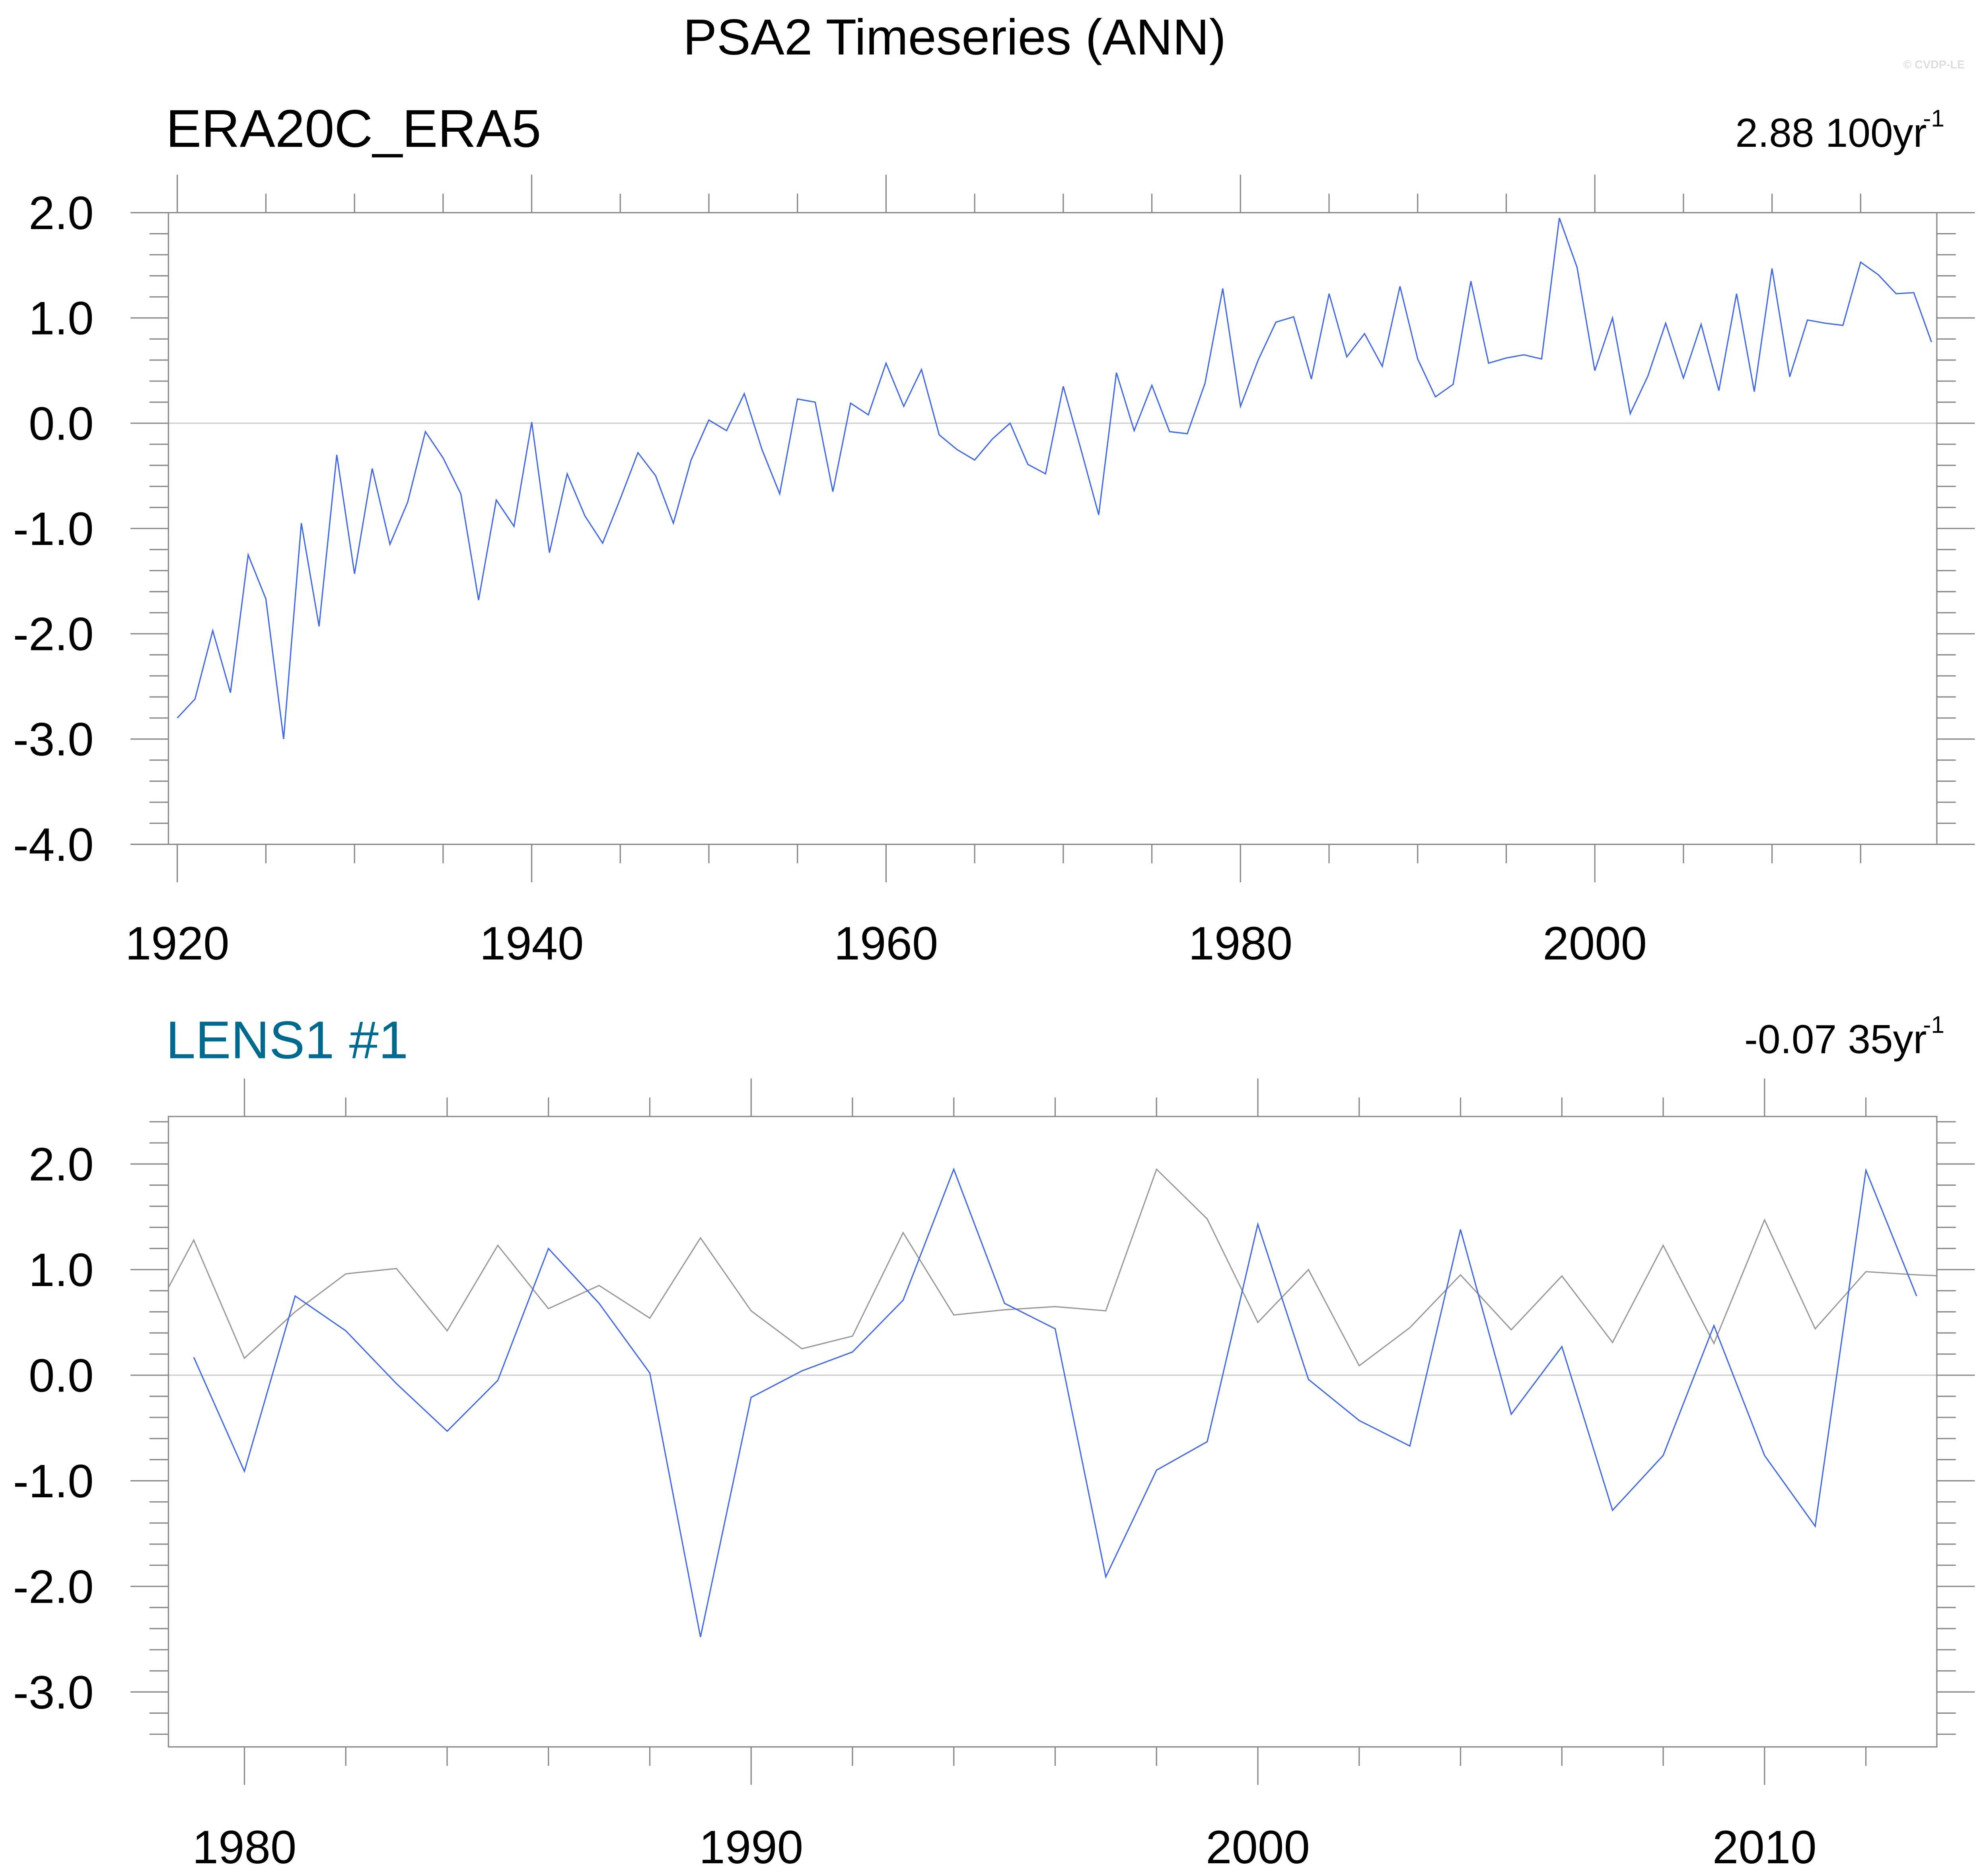 The width and height of the screenshot is (1985, 1876). What do you see at coordinates (1765, 1847) in the screenshot?
I see `x-tick-label: 2010` at bounding box center [1765, 1847].